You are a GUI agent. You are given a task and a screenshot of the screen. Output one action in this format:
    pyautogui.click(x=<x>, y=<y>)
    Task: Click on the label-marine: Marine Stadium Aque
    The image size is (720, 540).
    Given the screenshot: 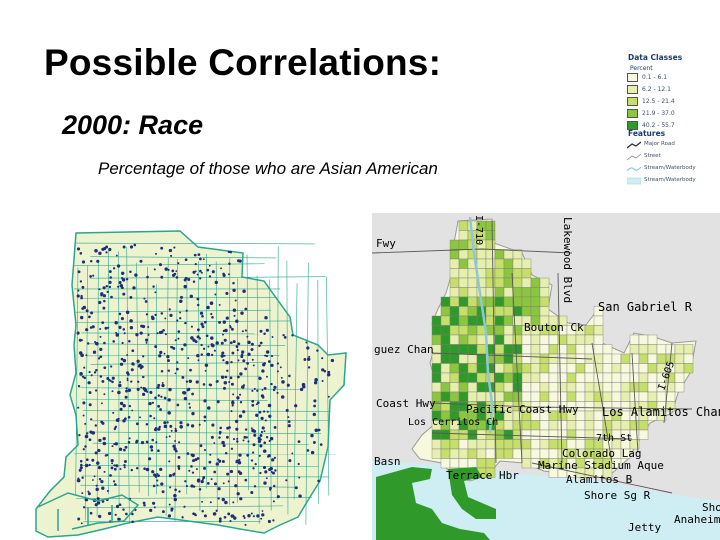 What is the action you would take?
    pyautogui.click(x=601, y=465)
    